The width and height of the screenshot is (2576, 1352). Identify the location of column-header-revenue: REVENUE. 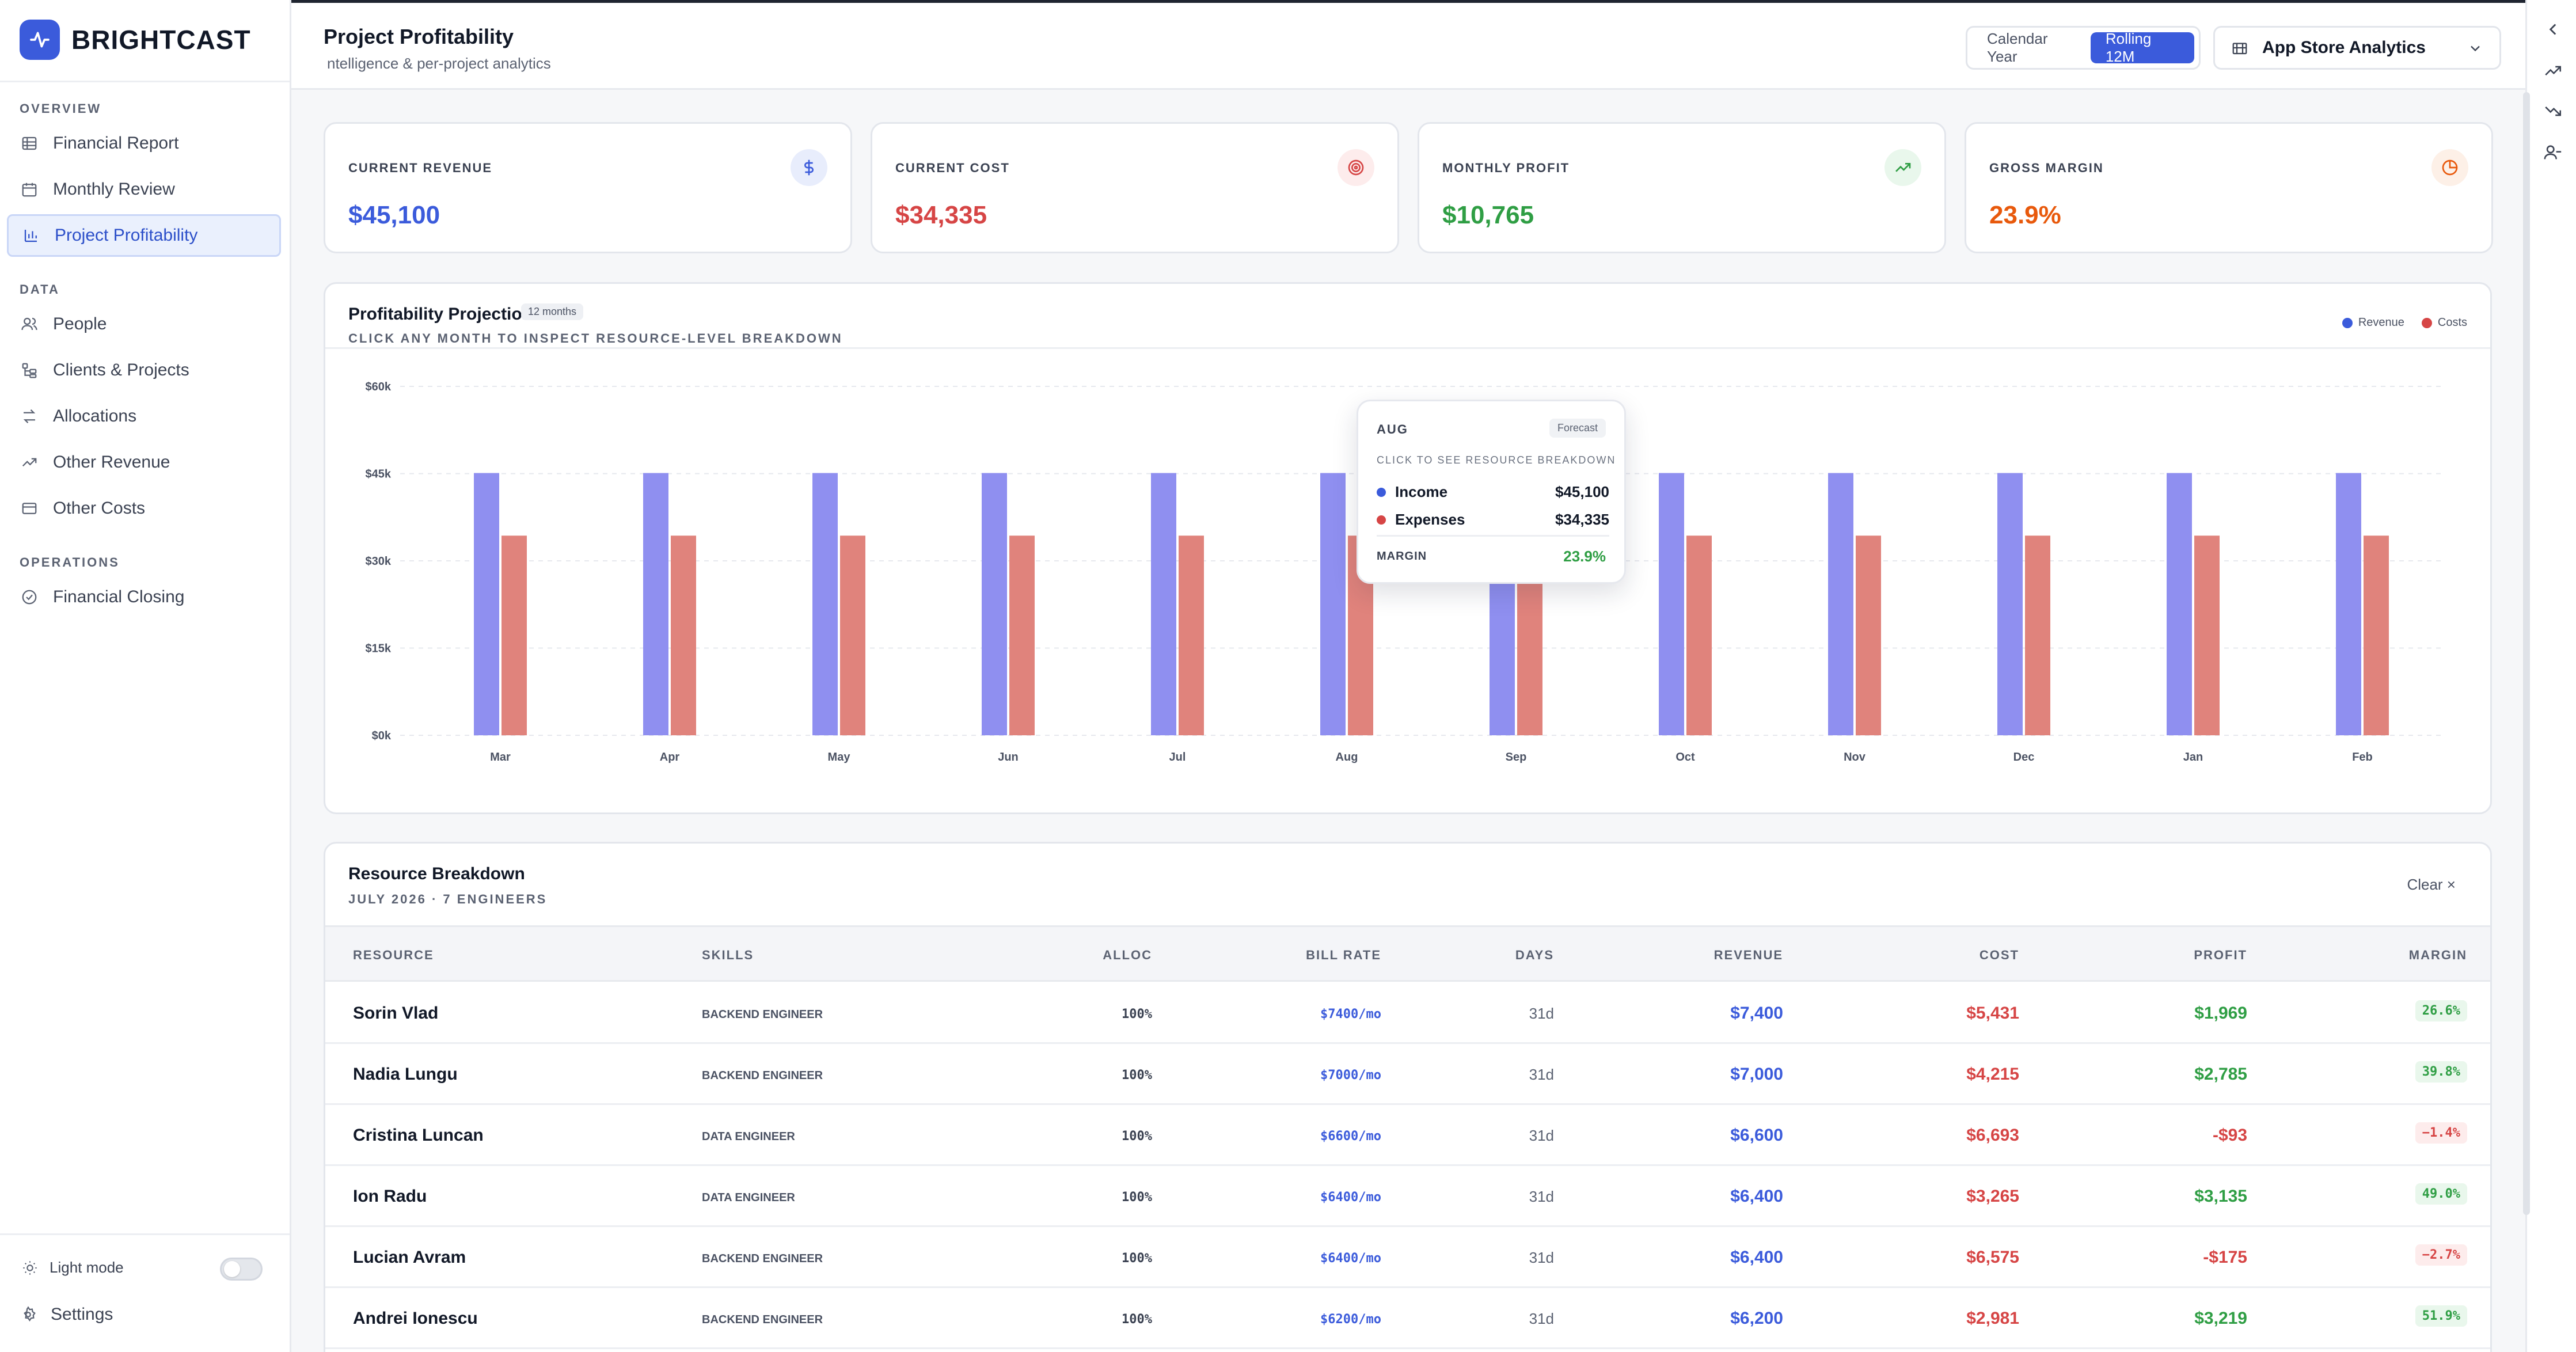
(1748, 955).